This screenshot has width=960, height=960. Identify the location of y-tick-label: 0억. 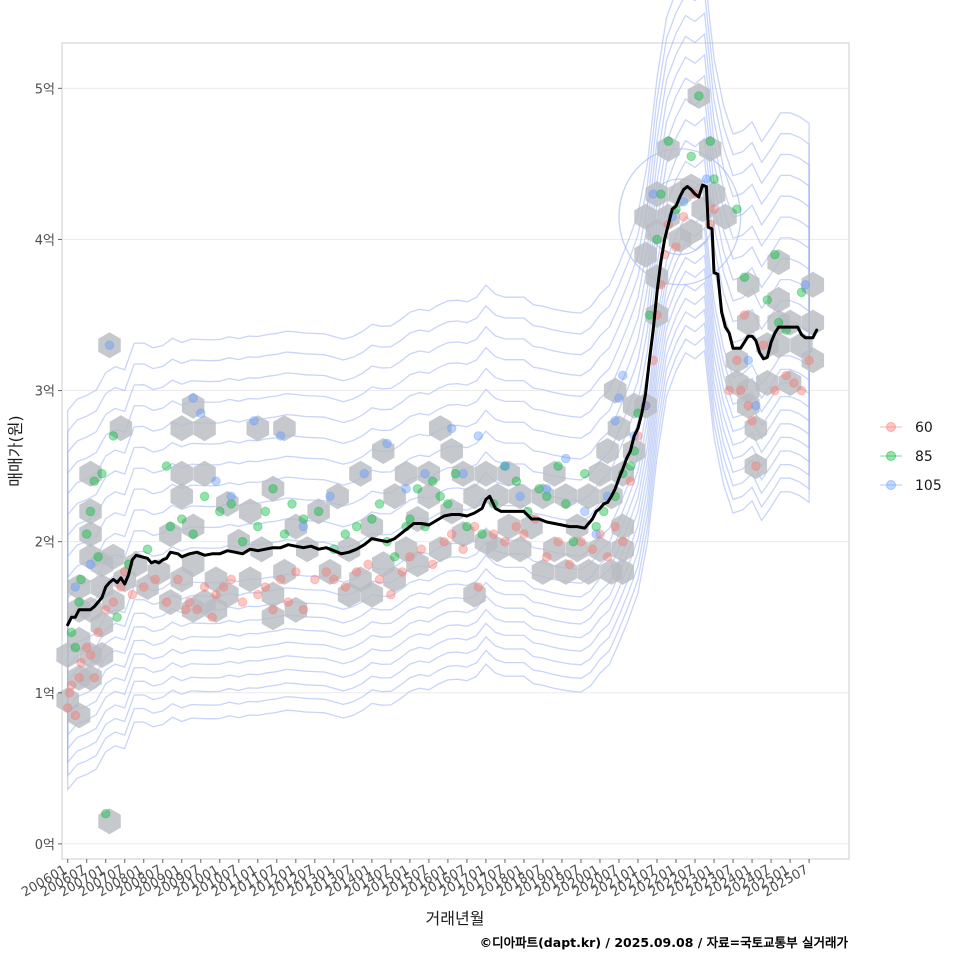
(45, 845).